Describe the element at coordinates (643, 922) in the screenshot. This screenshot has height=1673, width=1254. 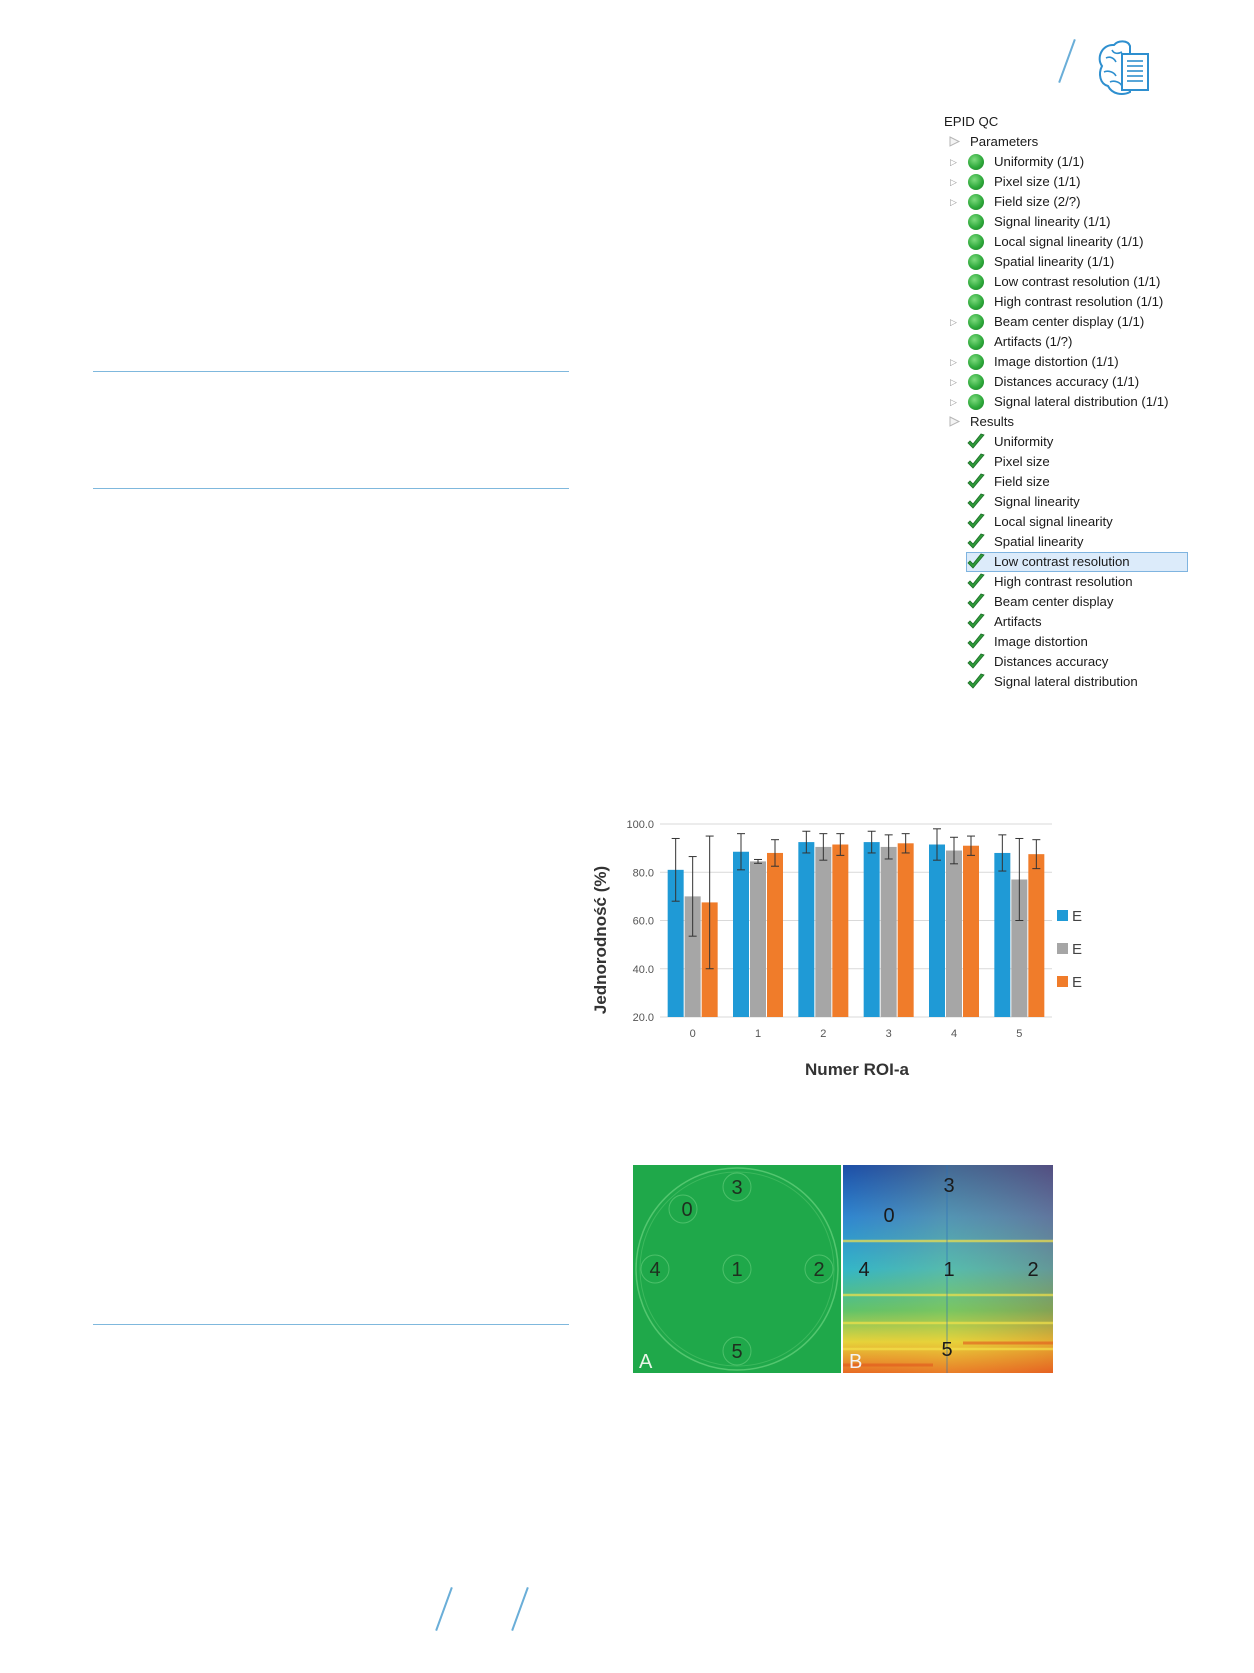
I see `chart-ytick-label: 60.0` at that location.